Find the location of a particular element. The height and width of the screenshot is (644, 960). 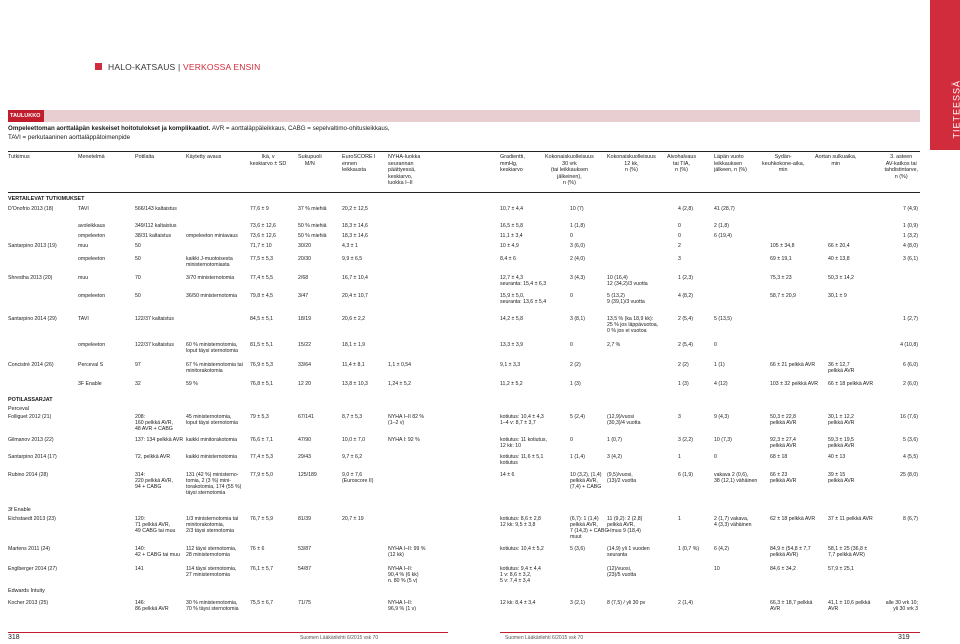

table-cell: Santarpino 2014 (17) is located at coordinates (32, 457).